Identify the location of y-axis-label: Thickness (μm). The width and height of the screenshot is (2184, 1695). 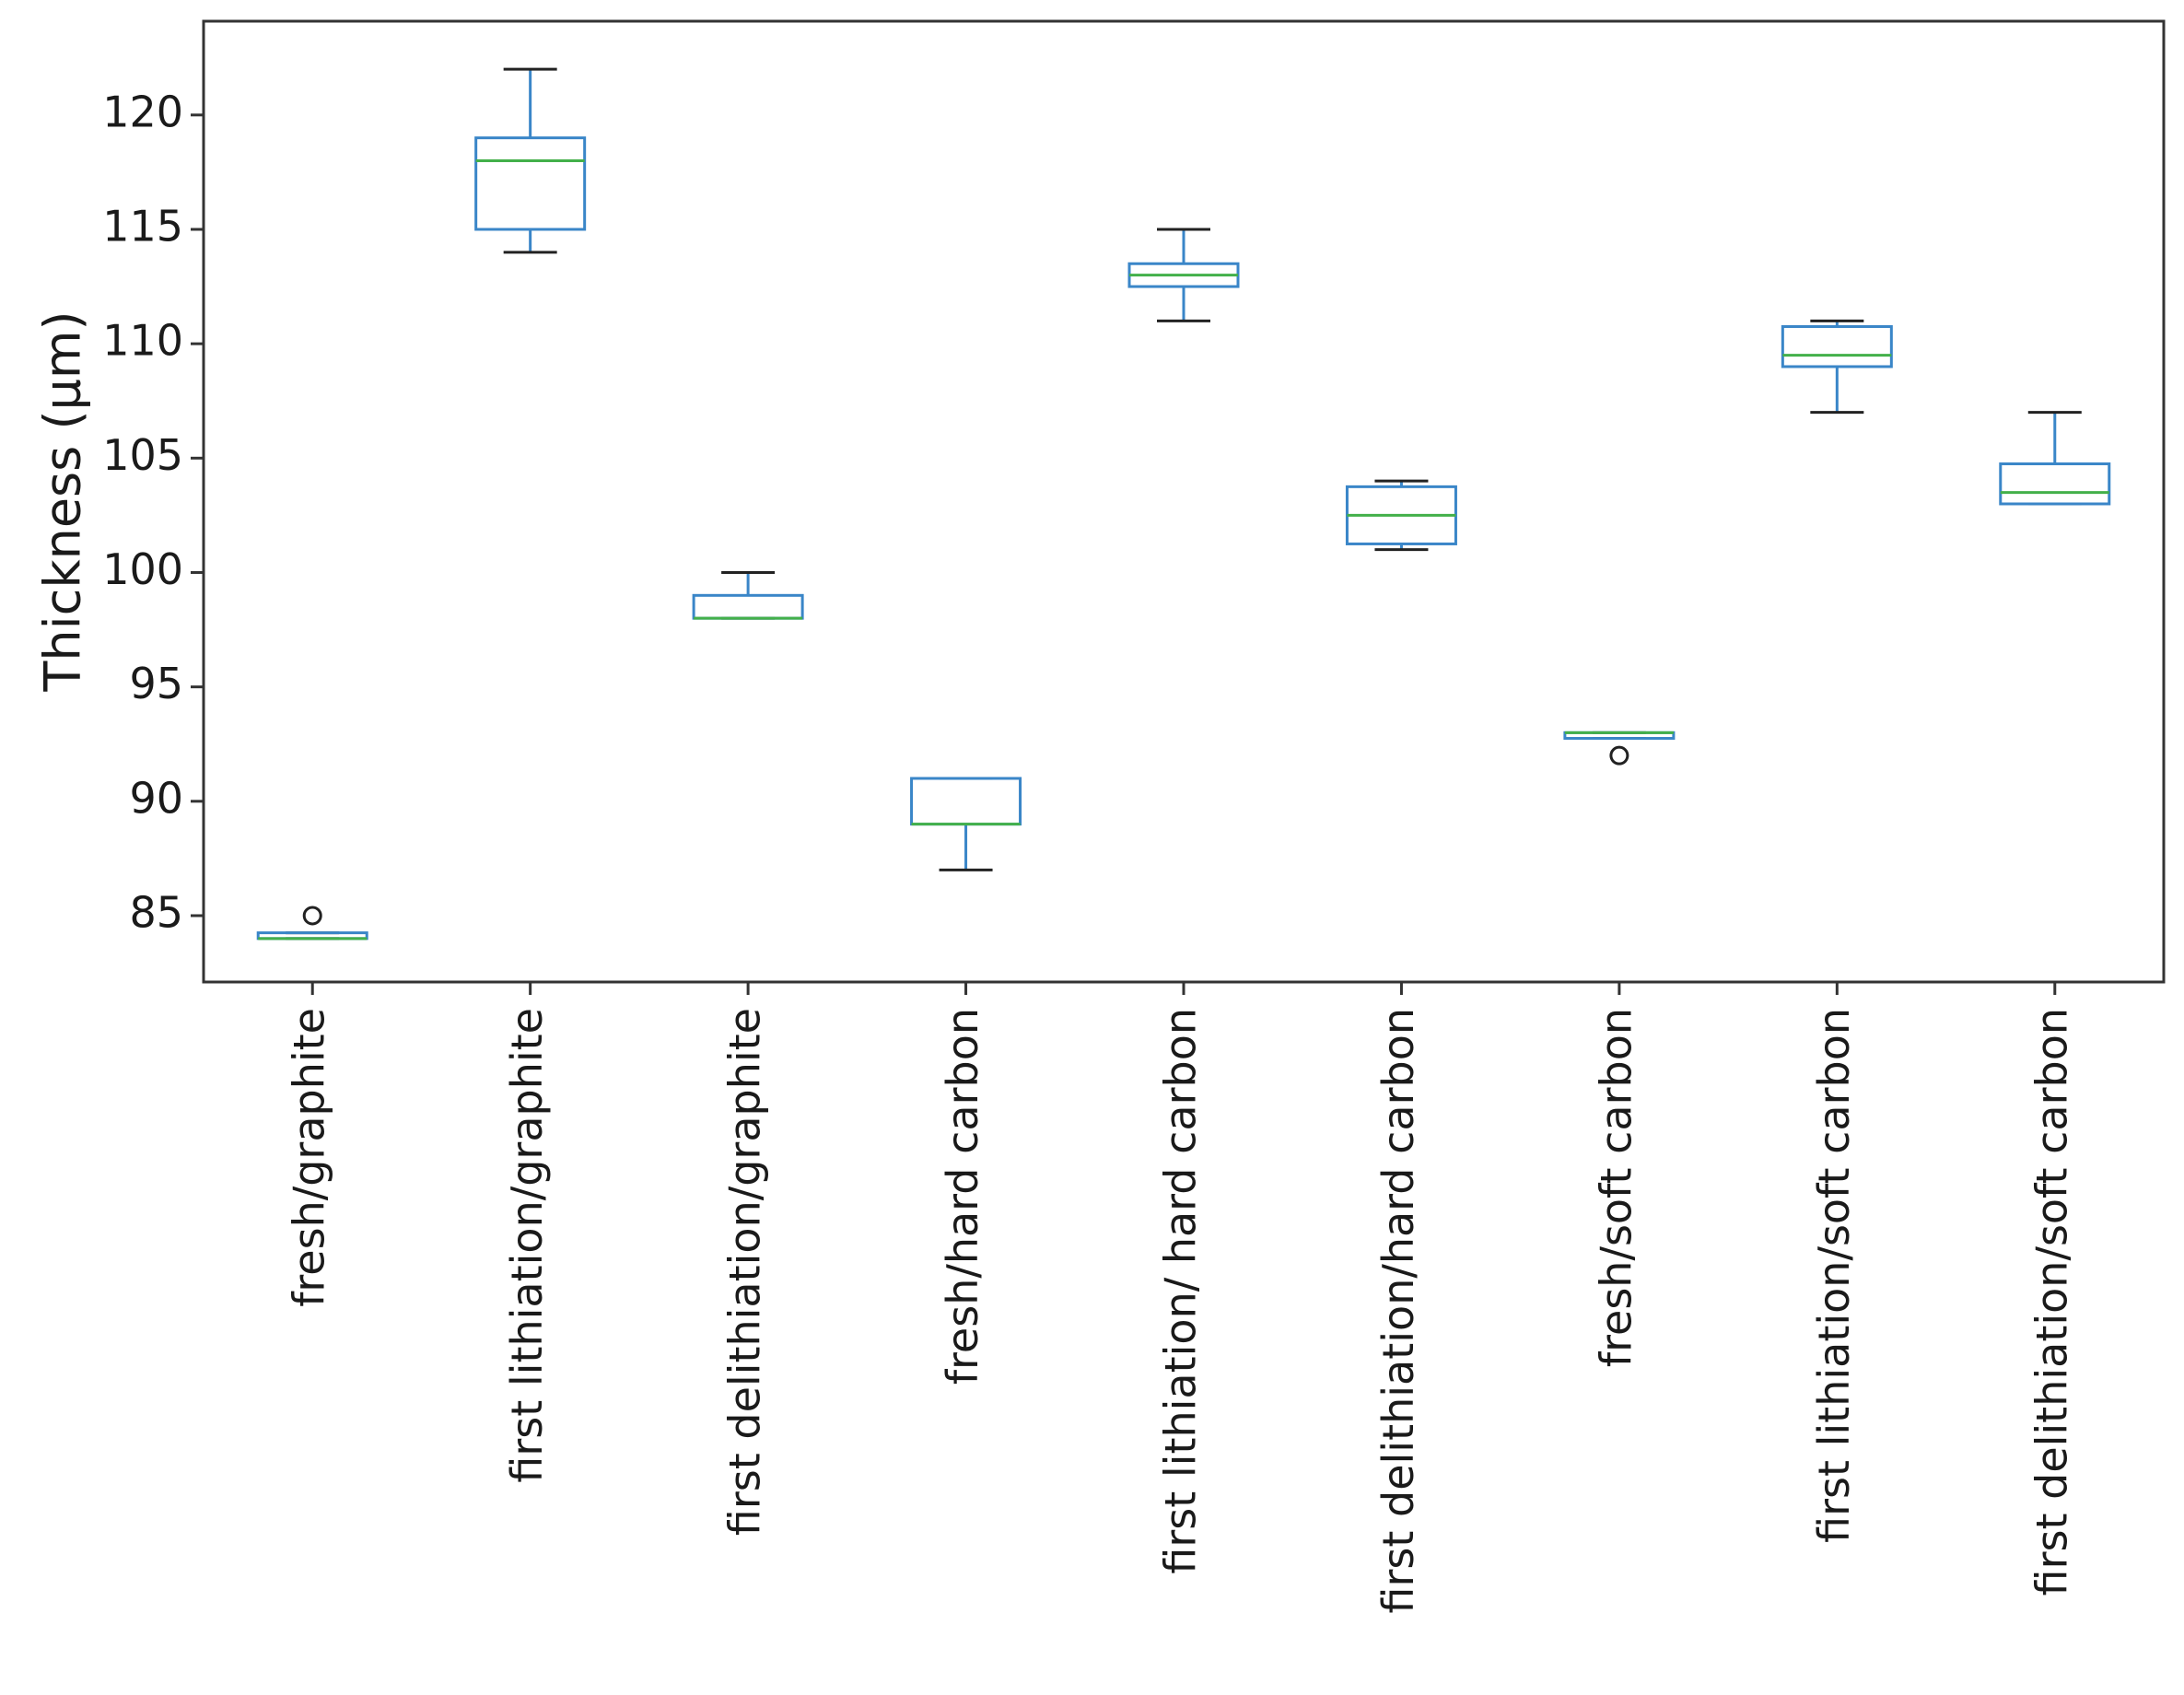
(63, 501).